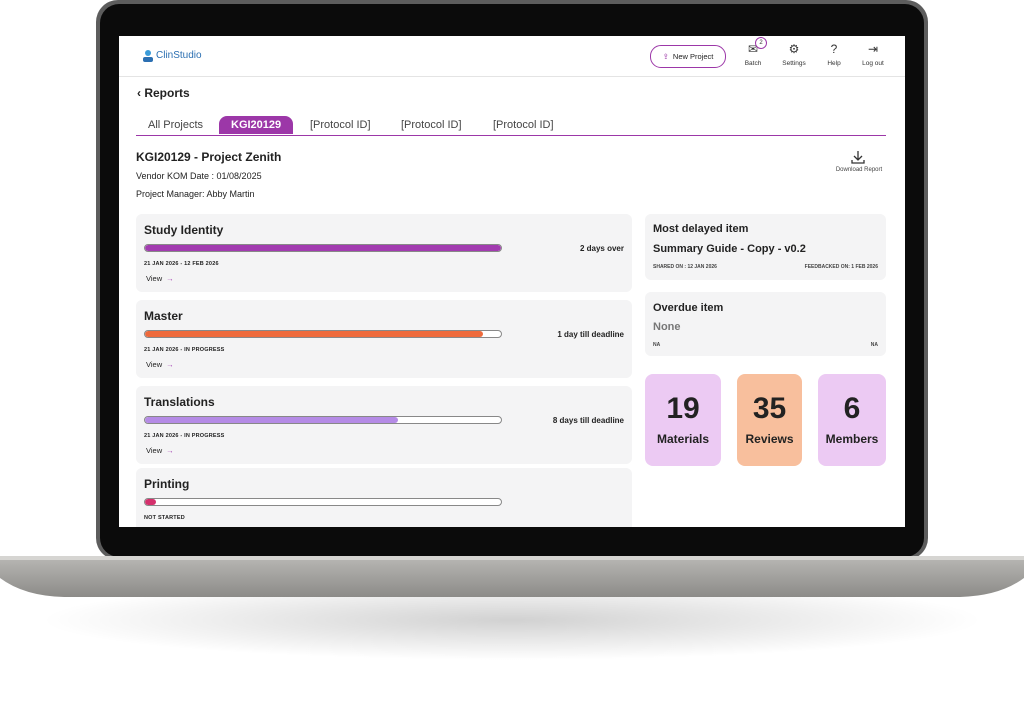 This screenshot has height=710, width=1024. Describe the element at coordinates (874, 345) in the screenshot. I see `overdue-right: NA` at that location.